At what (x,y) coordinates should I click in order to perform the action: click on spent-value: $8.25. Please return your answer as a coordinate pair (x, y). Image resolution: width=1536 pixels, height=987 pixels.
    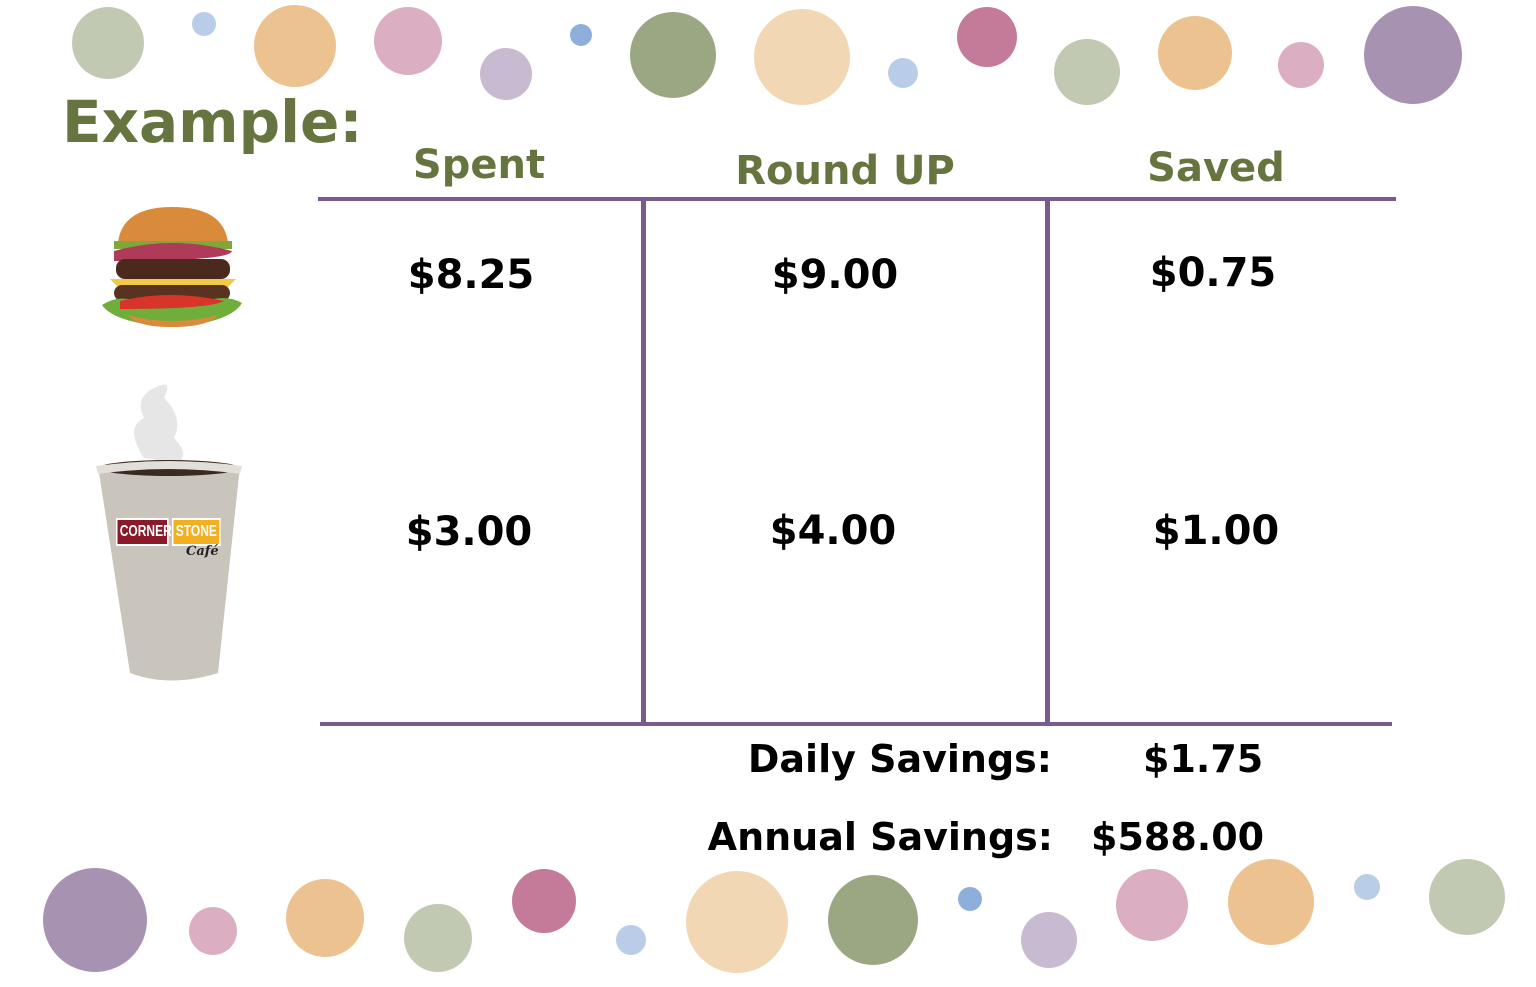
    Looking at the image, I should click on (471, 275).